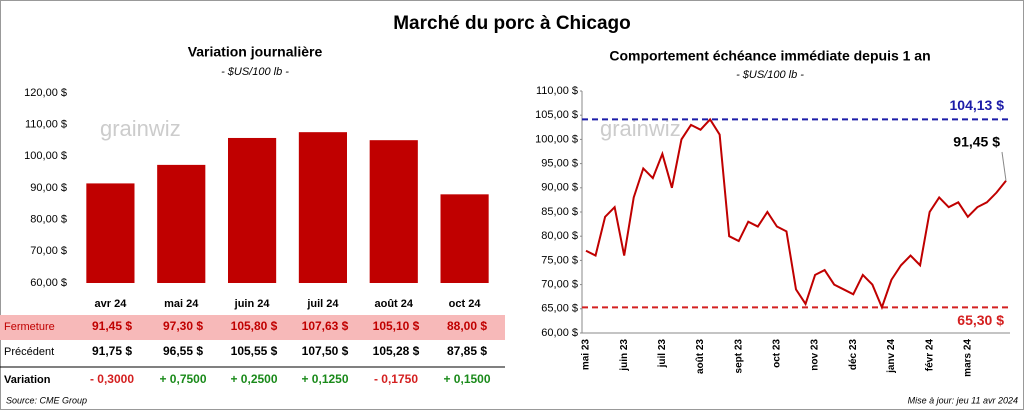  Describe the element at coordinates (853, 355) in the screenshot. I see `x-tick-label: déc 23` at that location.